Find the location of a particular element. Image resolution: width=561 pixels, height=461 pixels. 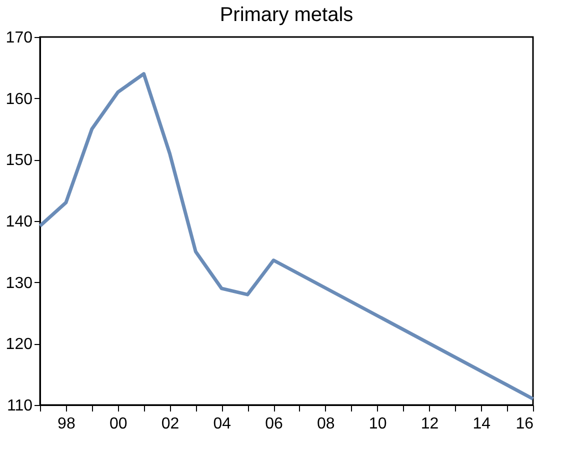

x-tick-label: 00 is located at coordinates (118, 424).